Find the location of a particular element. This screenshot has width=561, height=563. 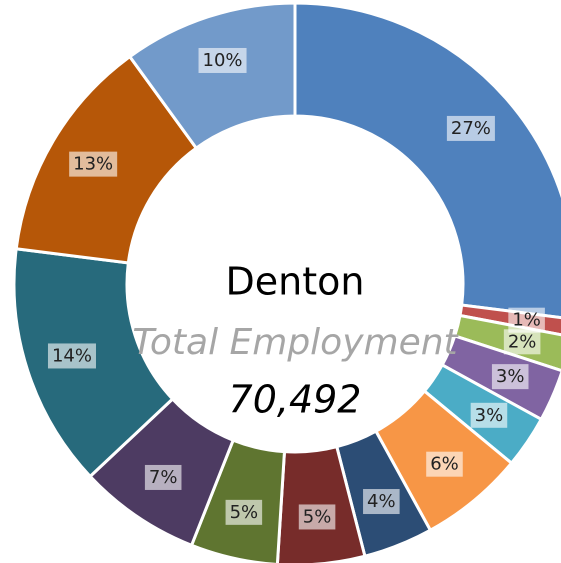

data-label: 7% is located at coordinates (163, 477).